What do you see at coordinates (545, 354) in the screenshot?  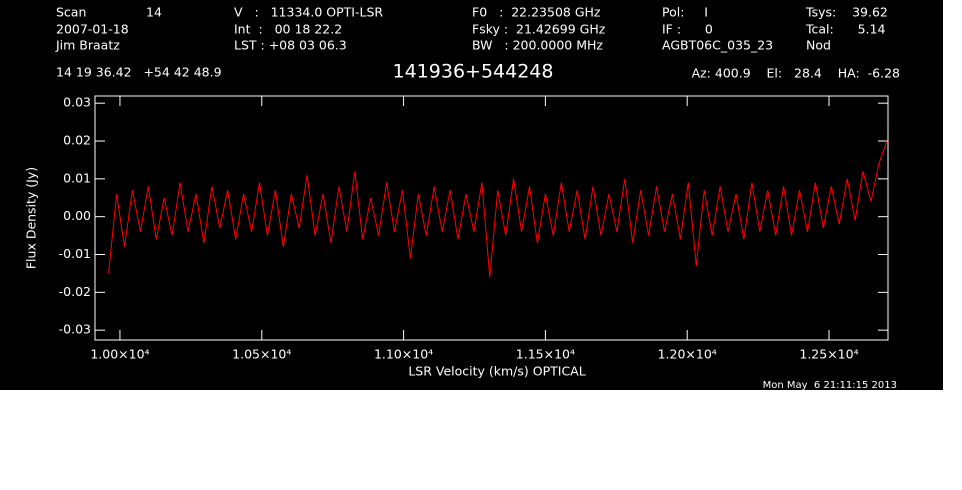 I see `x-tick-label: 1.15×10⁴` at bounding box center [545, 354].